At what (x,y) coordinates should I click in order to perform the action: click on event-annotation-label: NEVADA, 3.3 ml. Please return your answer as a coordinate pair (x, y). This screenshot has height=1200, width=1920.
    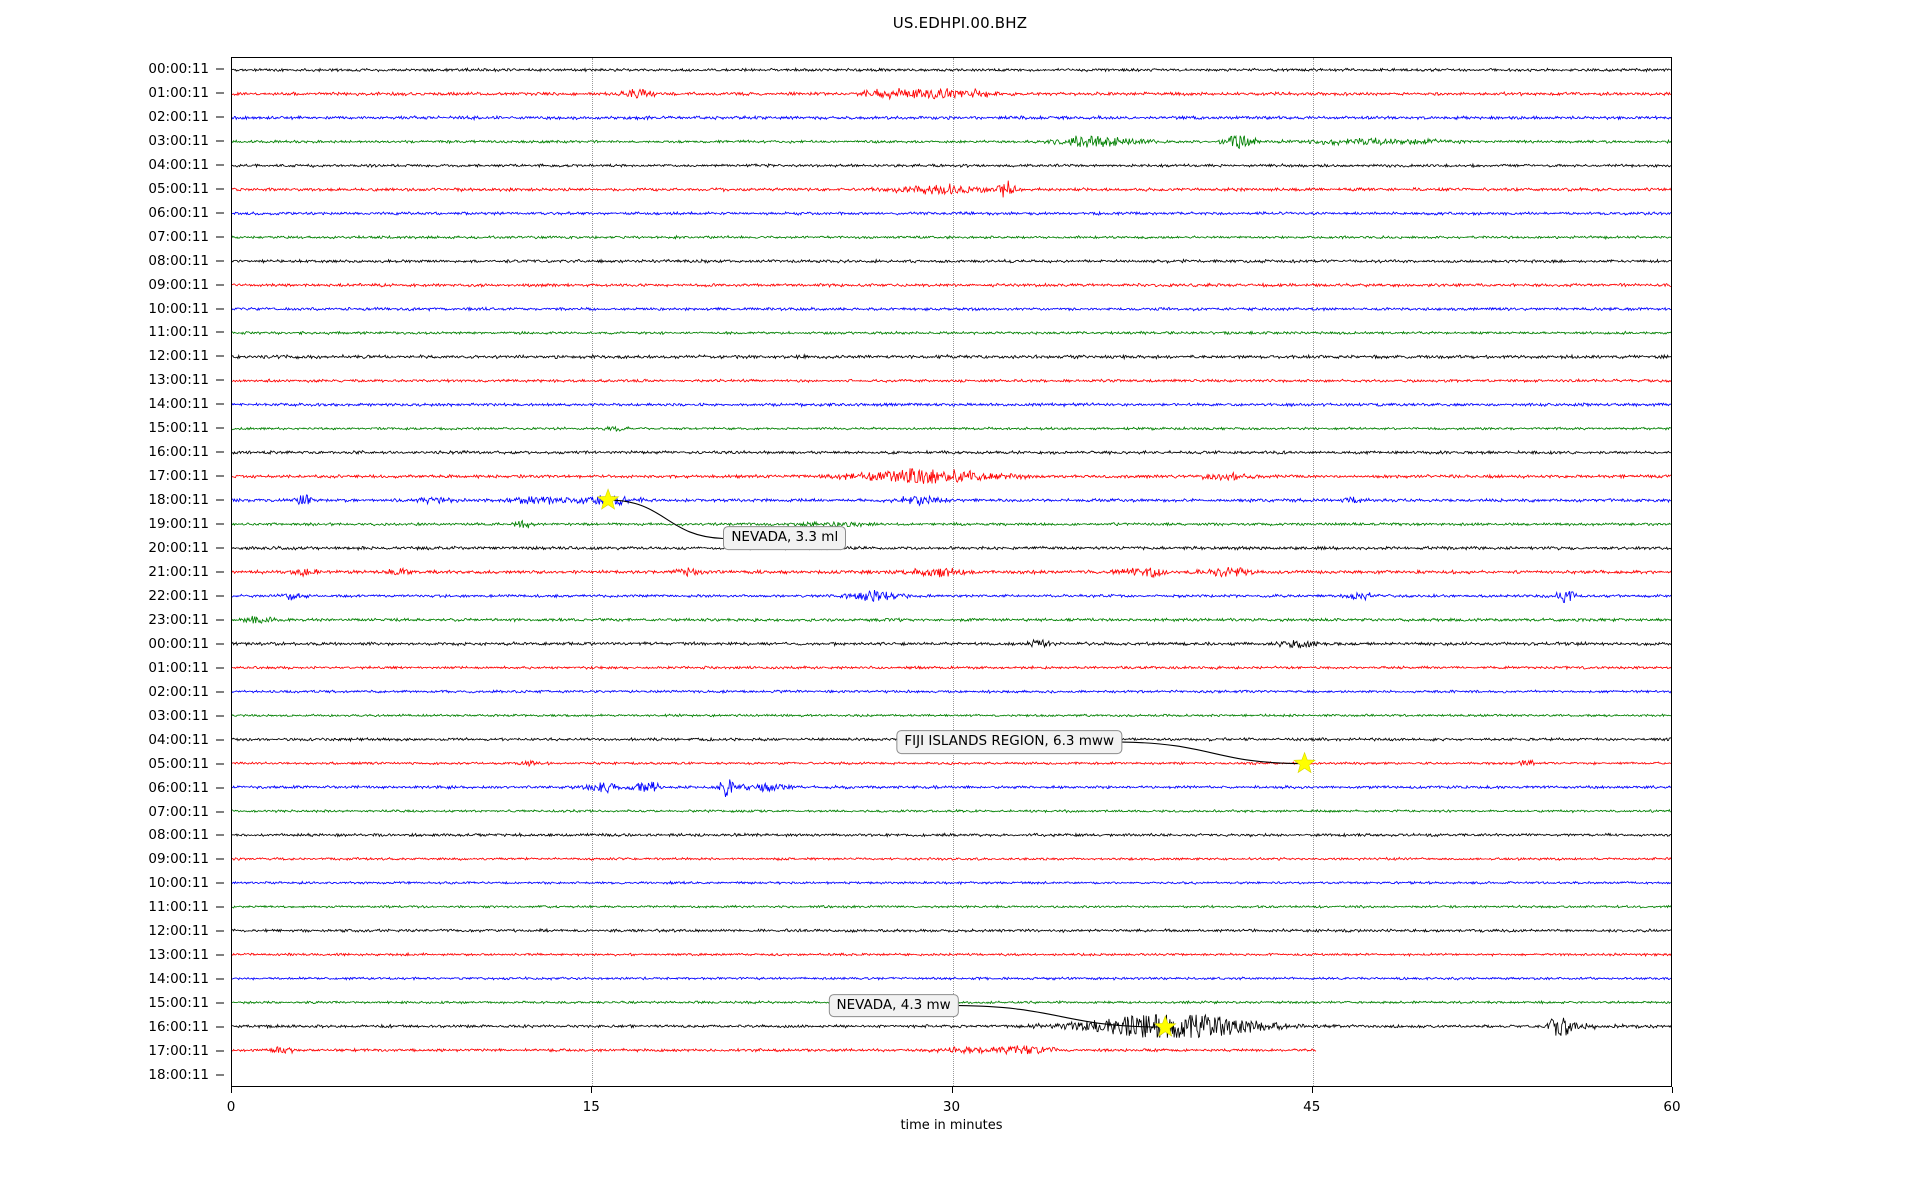
    Looking at the image, I should click on (785, 538).